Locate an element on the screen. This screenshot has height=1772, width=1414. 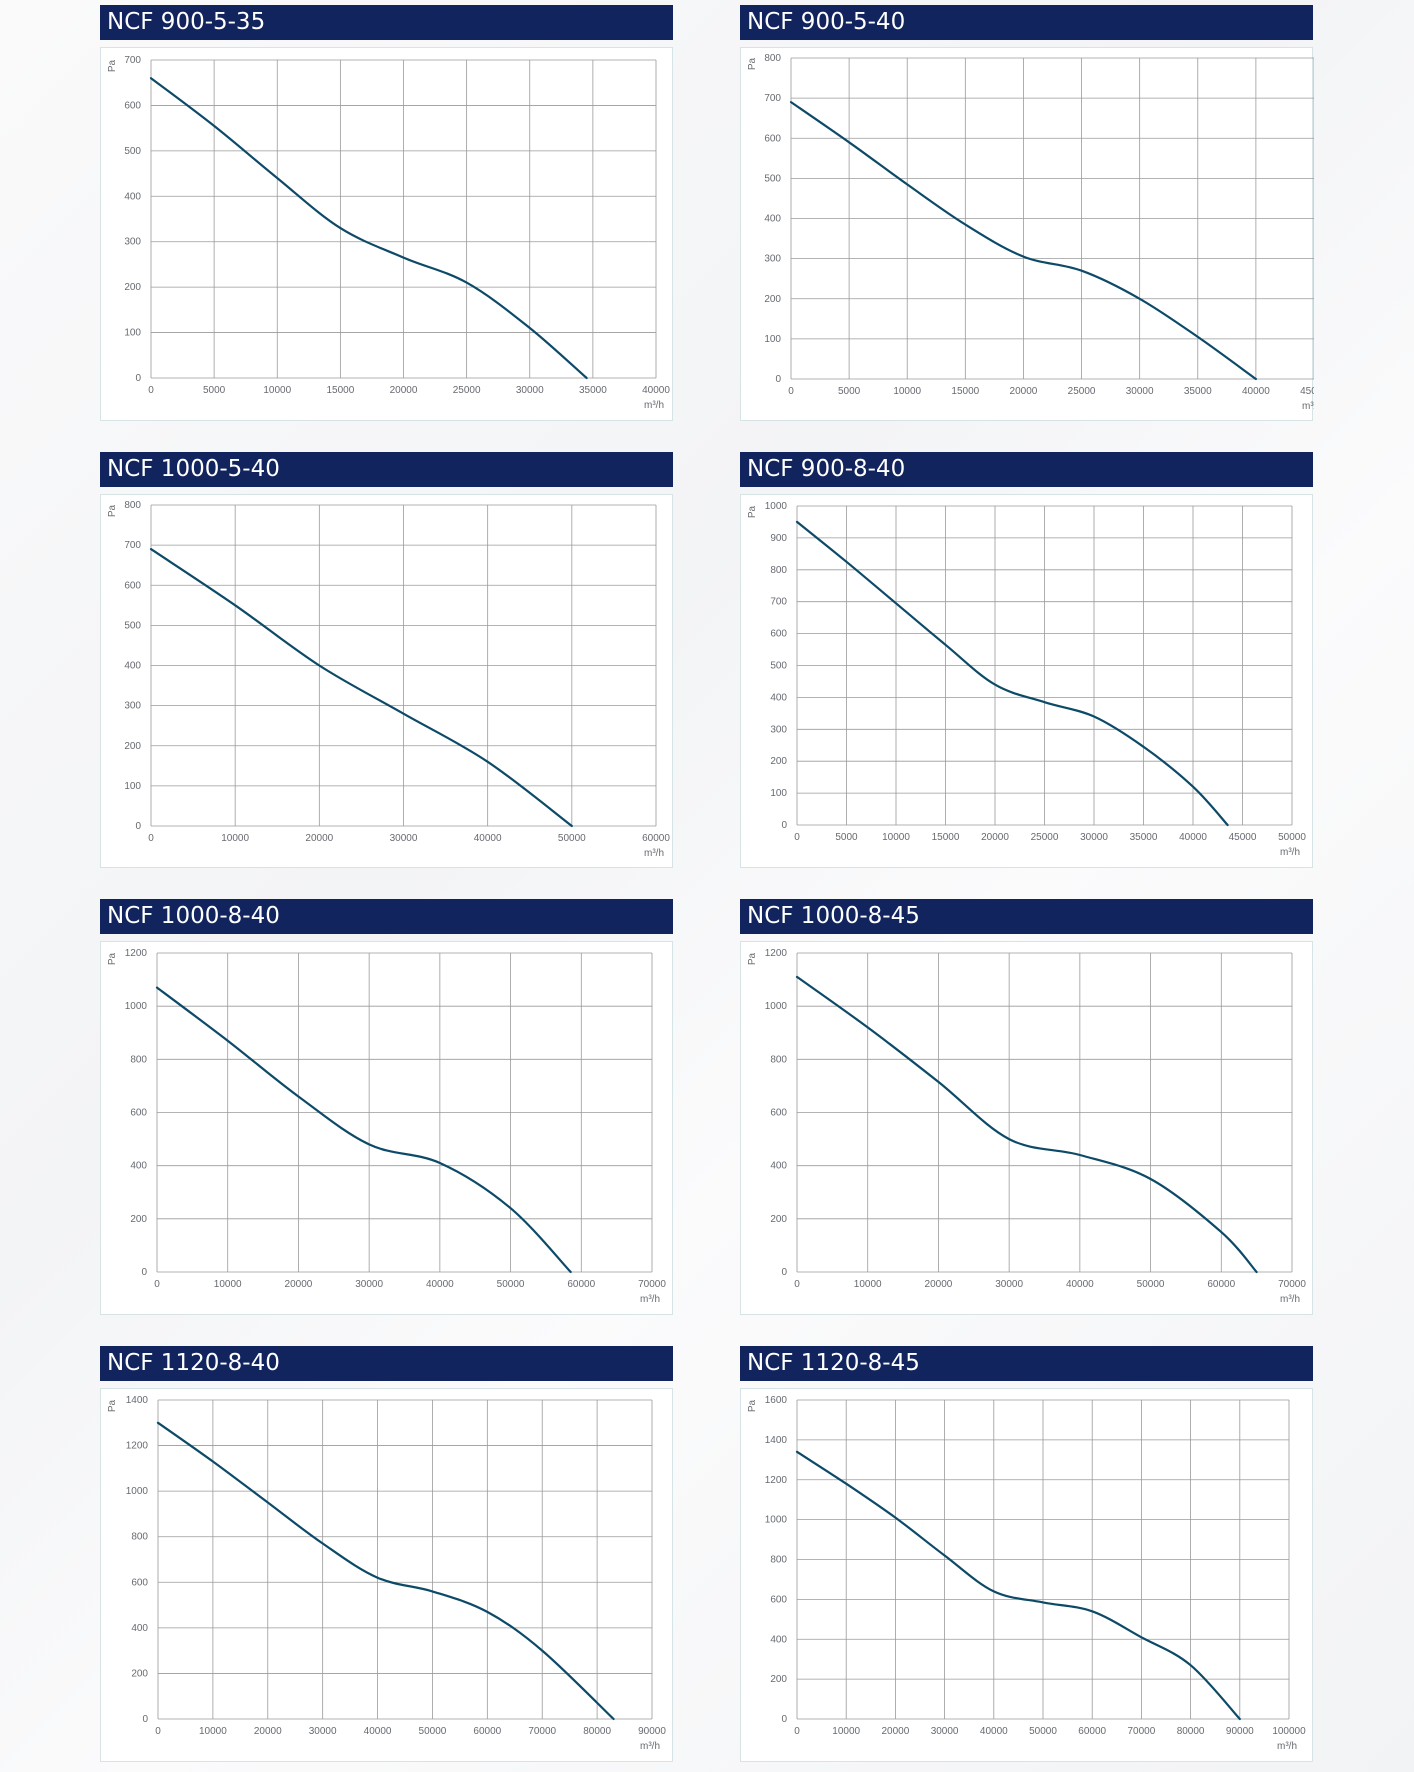
y-tick-label: 1400 is located at coordinates (776, 1440).